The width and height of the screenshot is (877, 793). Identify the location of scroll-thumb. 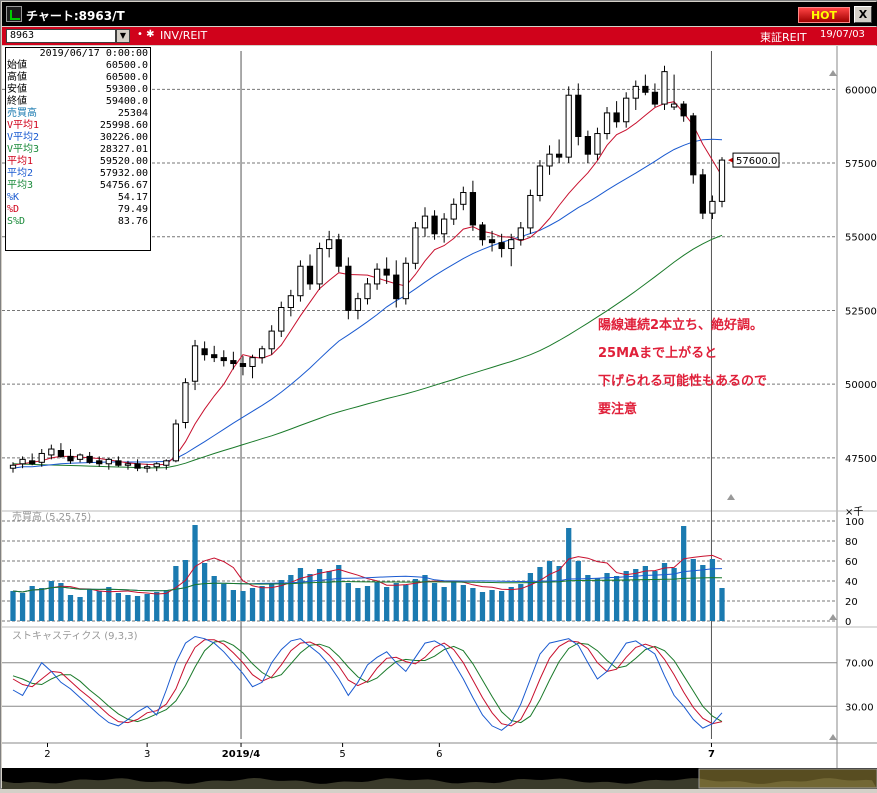
(787, 778).